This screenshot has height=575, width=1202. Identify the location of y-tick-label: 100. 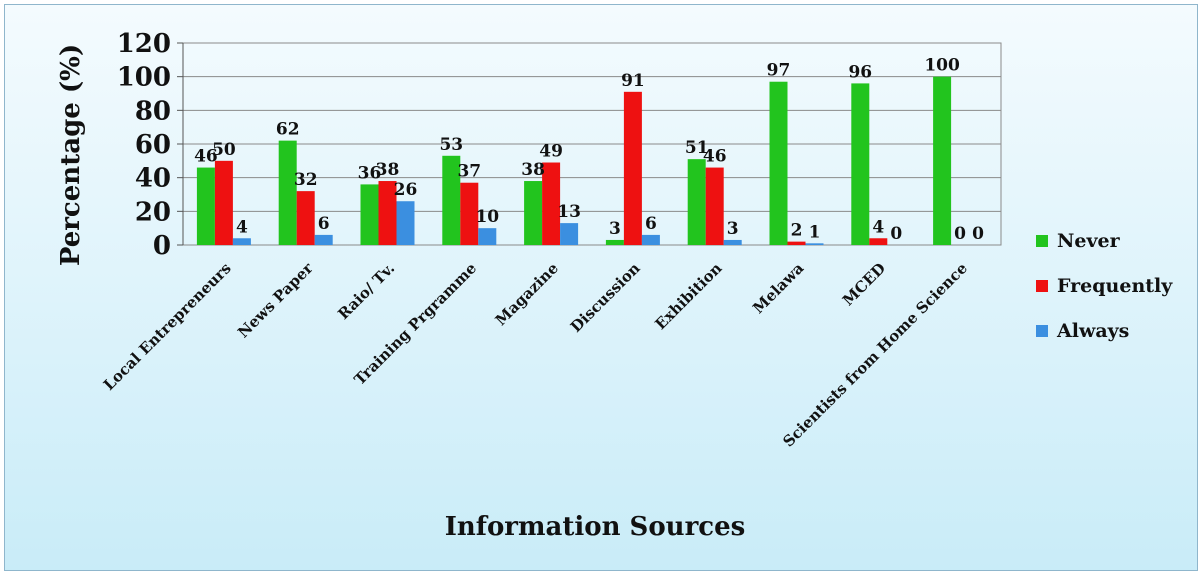
(144, 78).